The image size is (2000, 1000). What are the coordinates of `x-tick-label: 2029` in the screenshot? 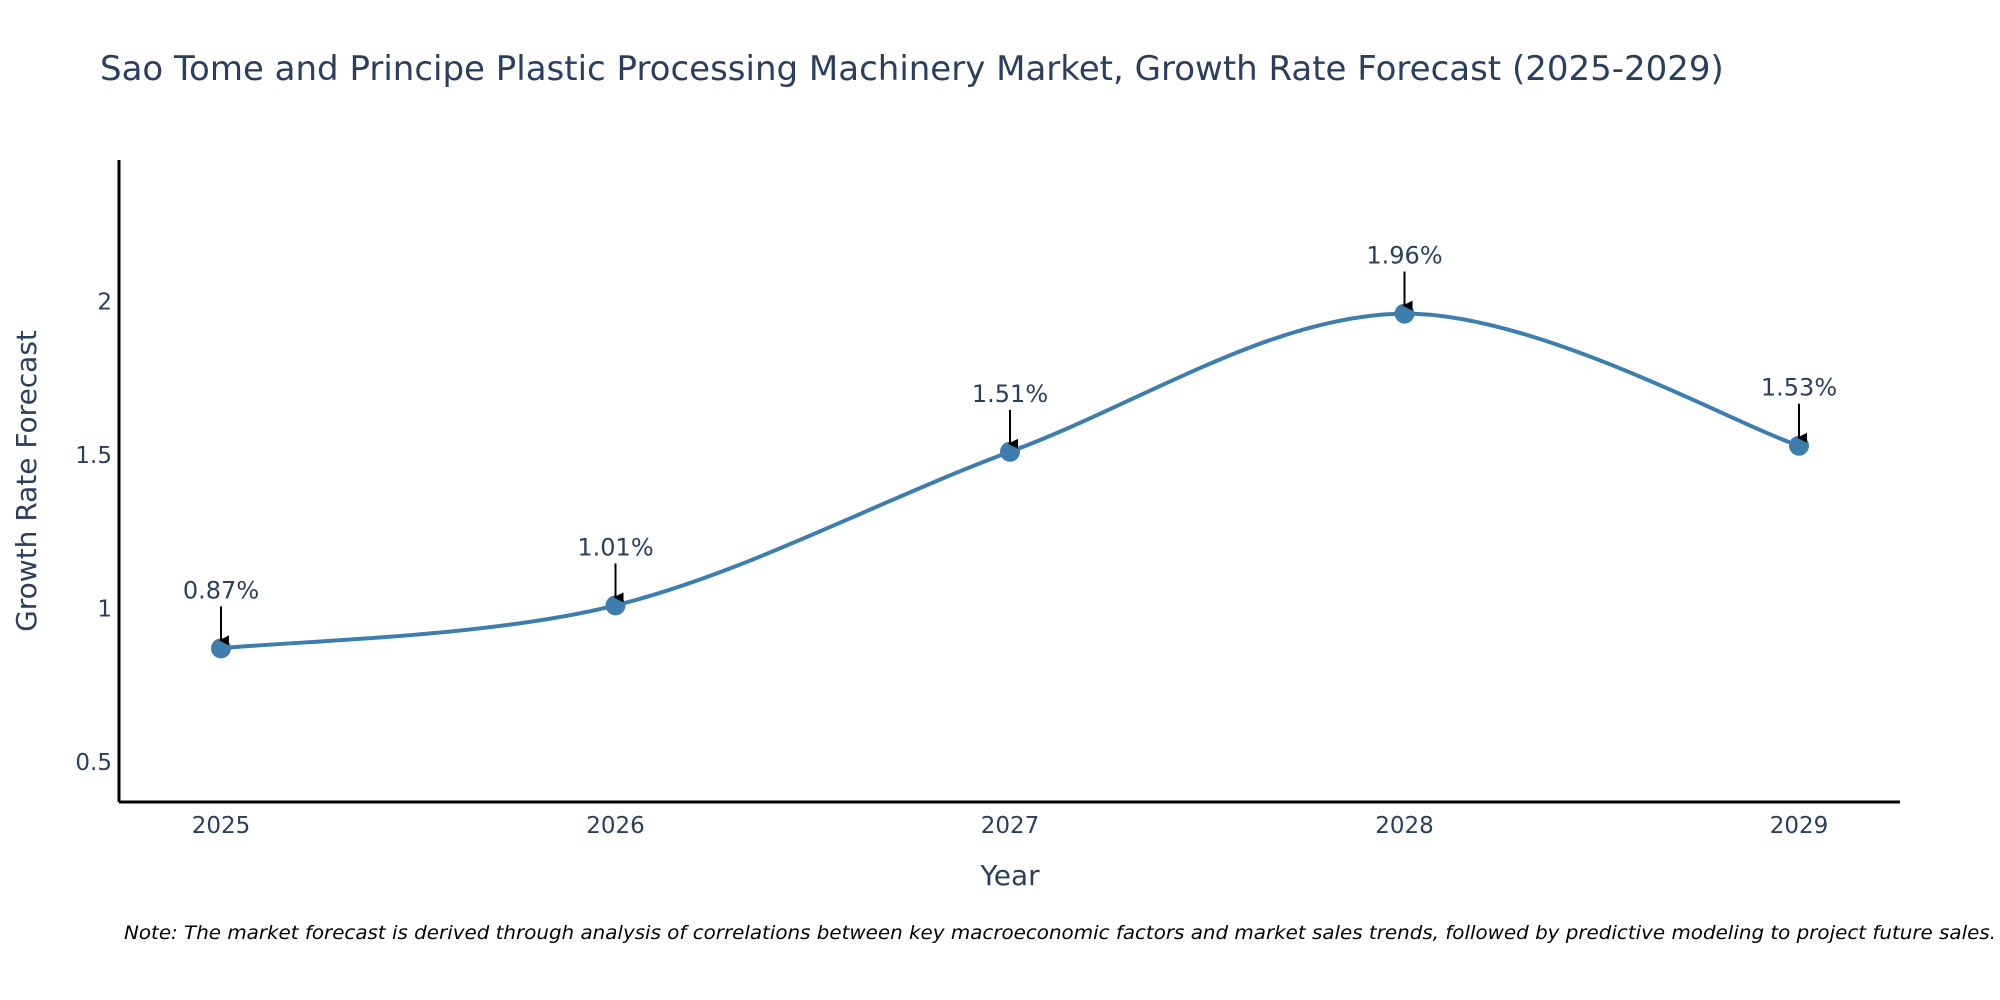 It's located at (1799, 826).